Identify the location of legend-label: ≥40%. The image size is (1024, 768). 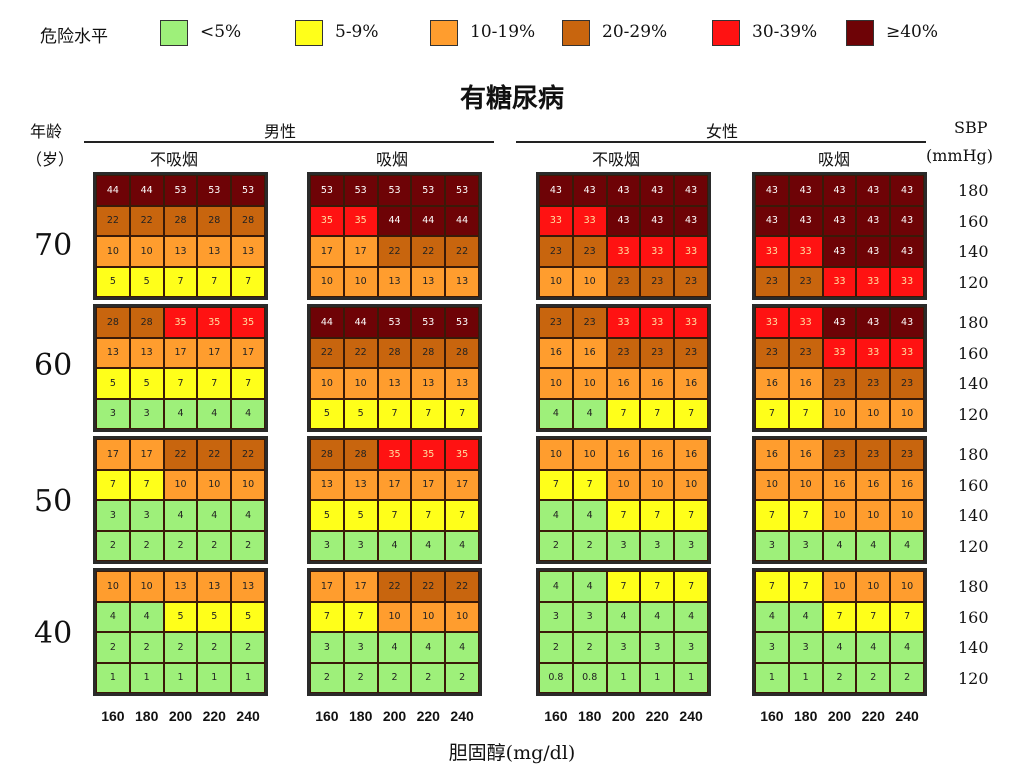
(912, 32).